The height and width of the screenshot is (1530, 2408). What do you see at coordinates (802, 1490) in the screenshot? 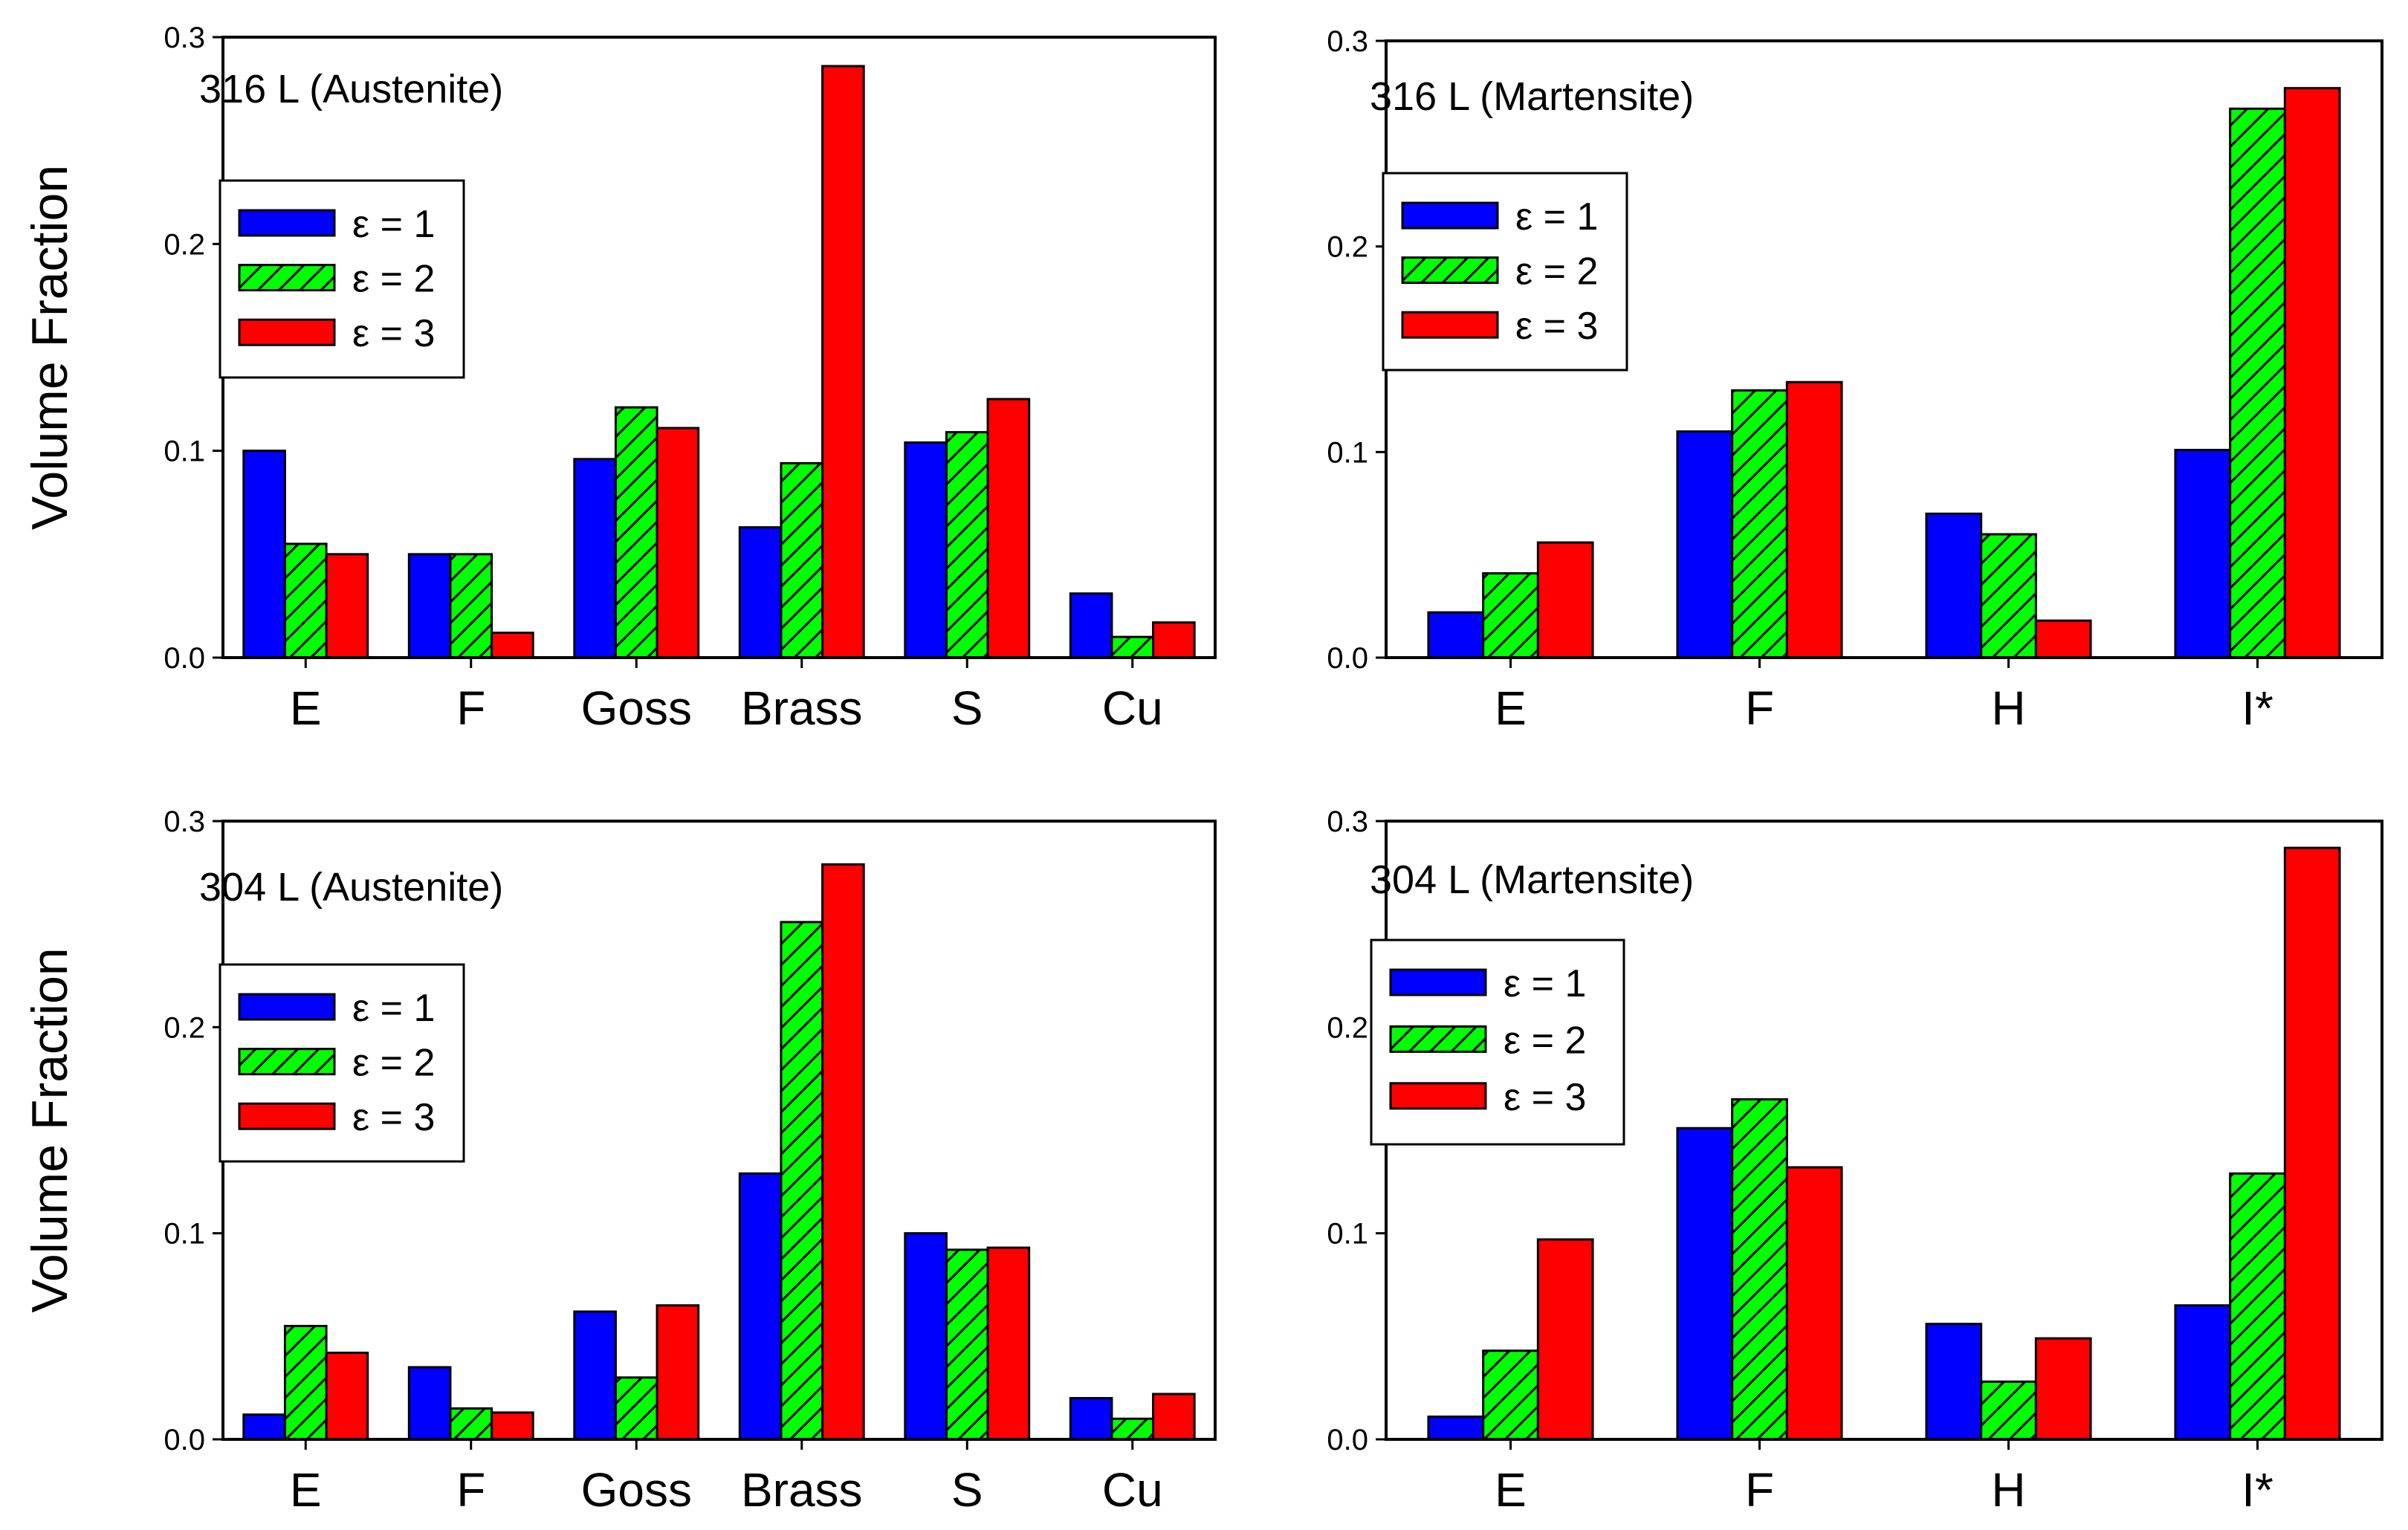
I see `x-tick-label: Brass` at bounding box center [802, 1490].